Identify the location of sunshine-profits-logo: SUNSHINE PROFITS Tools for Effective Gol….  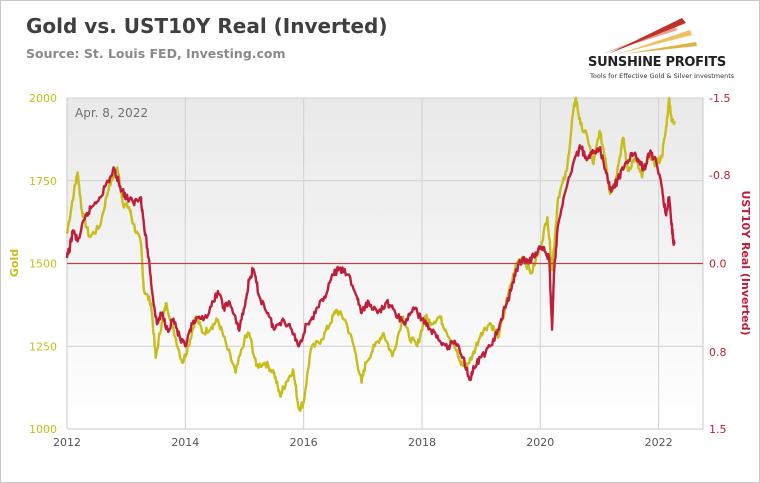
(664, 49).